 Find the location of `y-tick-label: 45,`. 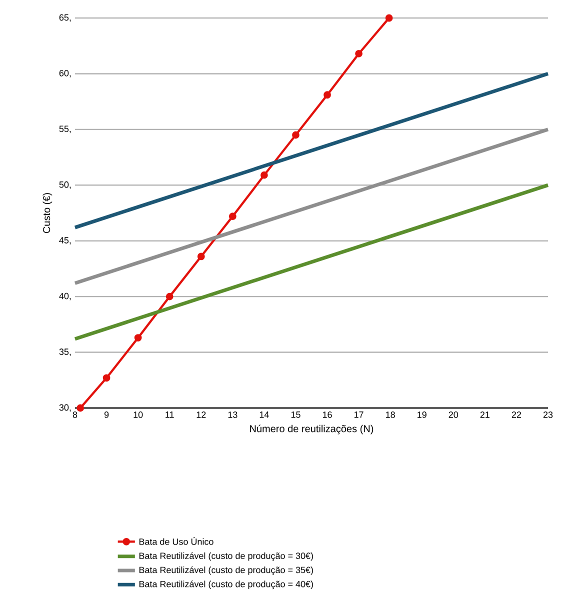

y-tick-label: 45, is located at coordinates (65, 241).